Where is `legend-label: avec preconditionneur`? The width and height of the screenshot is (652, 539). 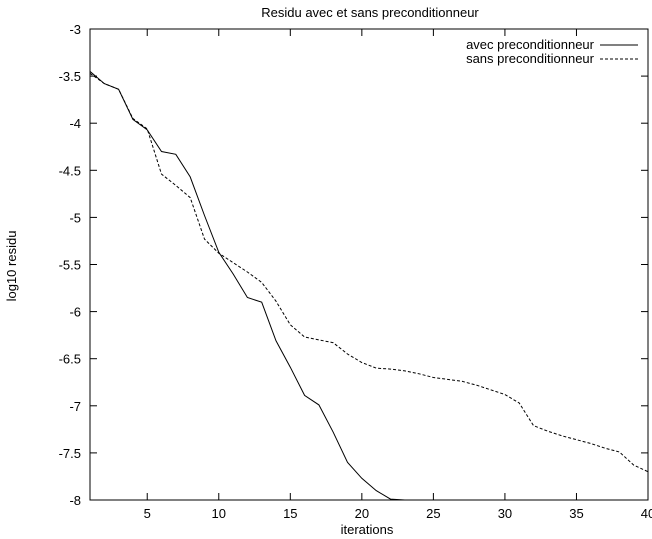 legend-label: avec preconditionneur is located at coordinates (530, 44).